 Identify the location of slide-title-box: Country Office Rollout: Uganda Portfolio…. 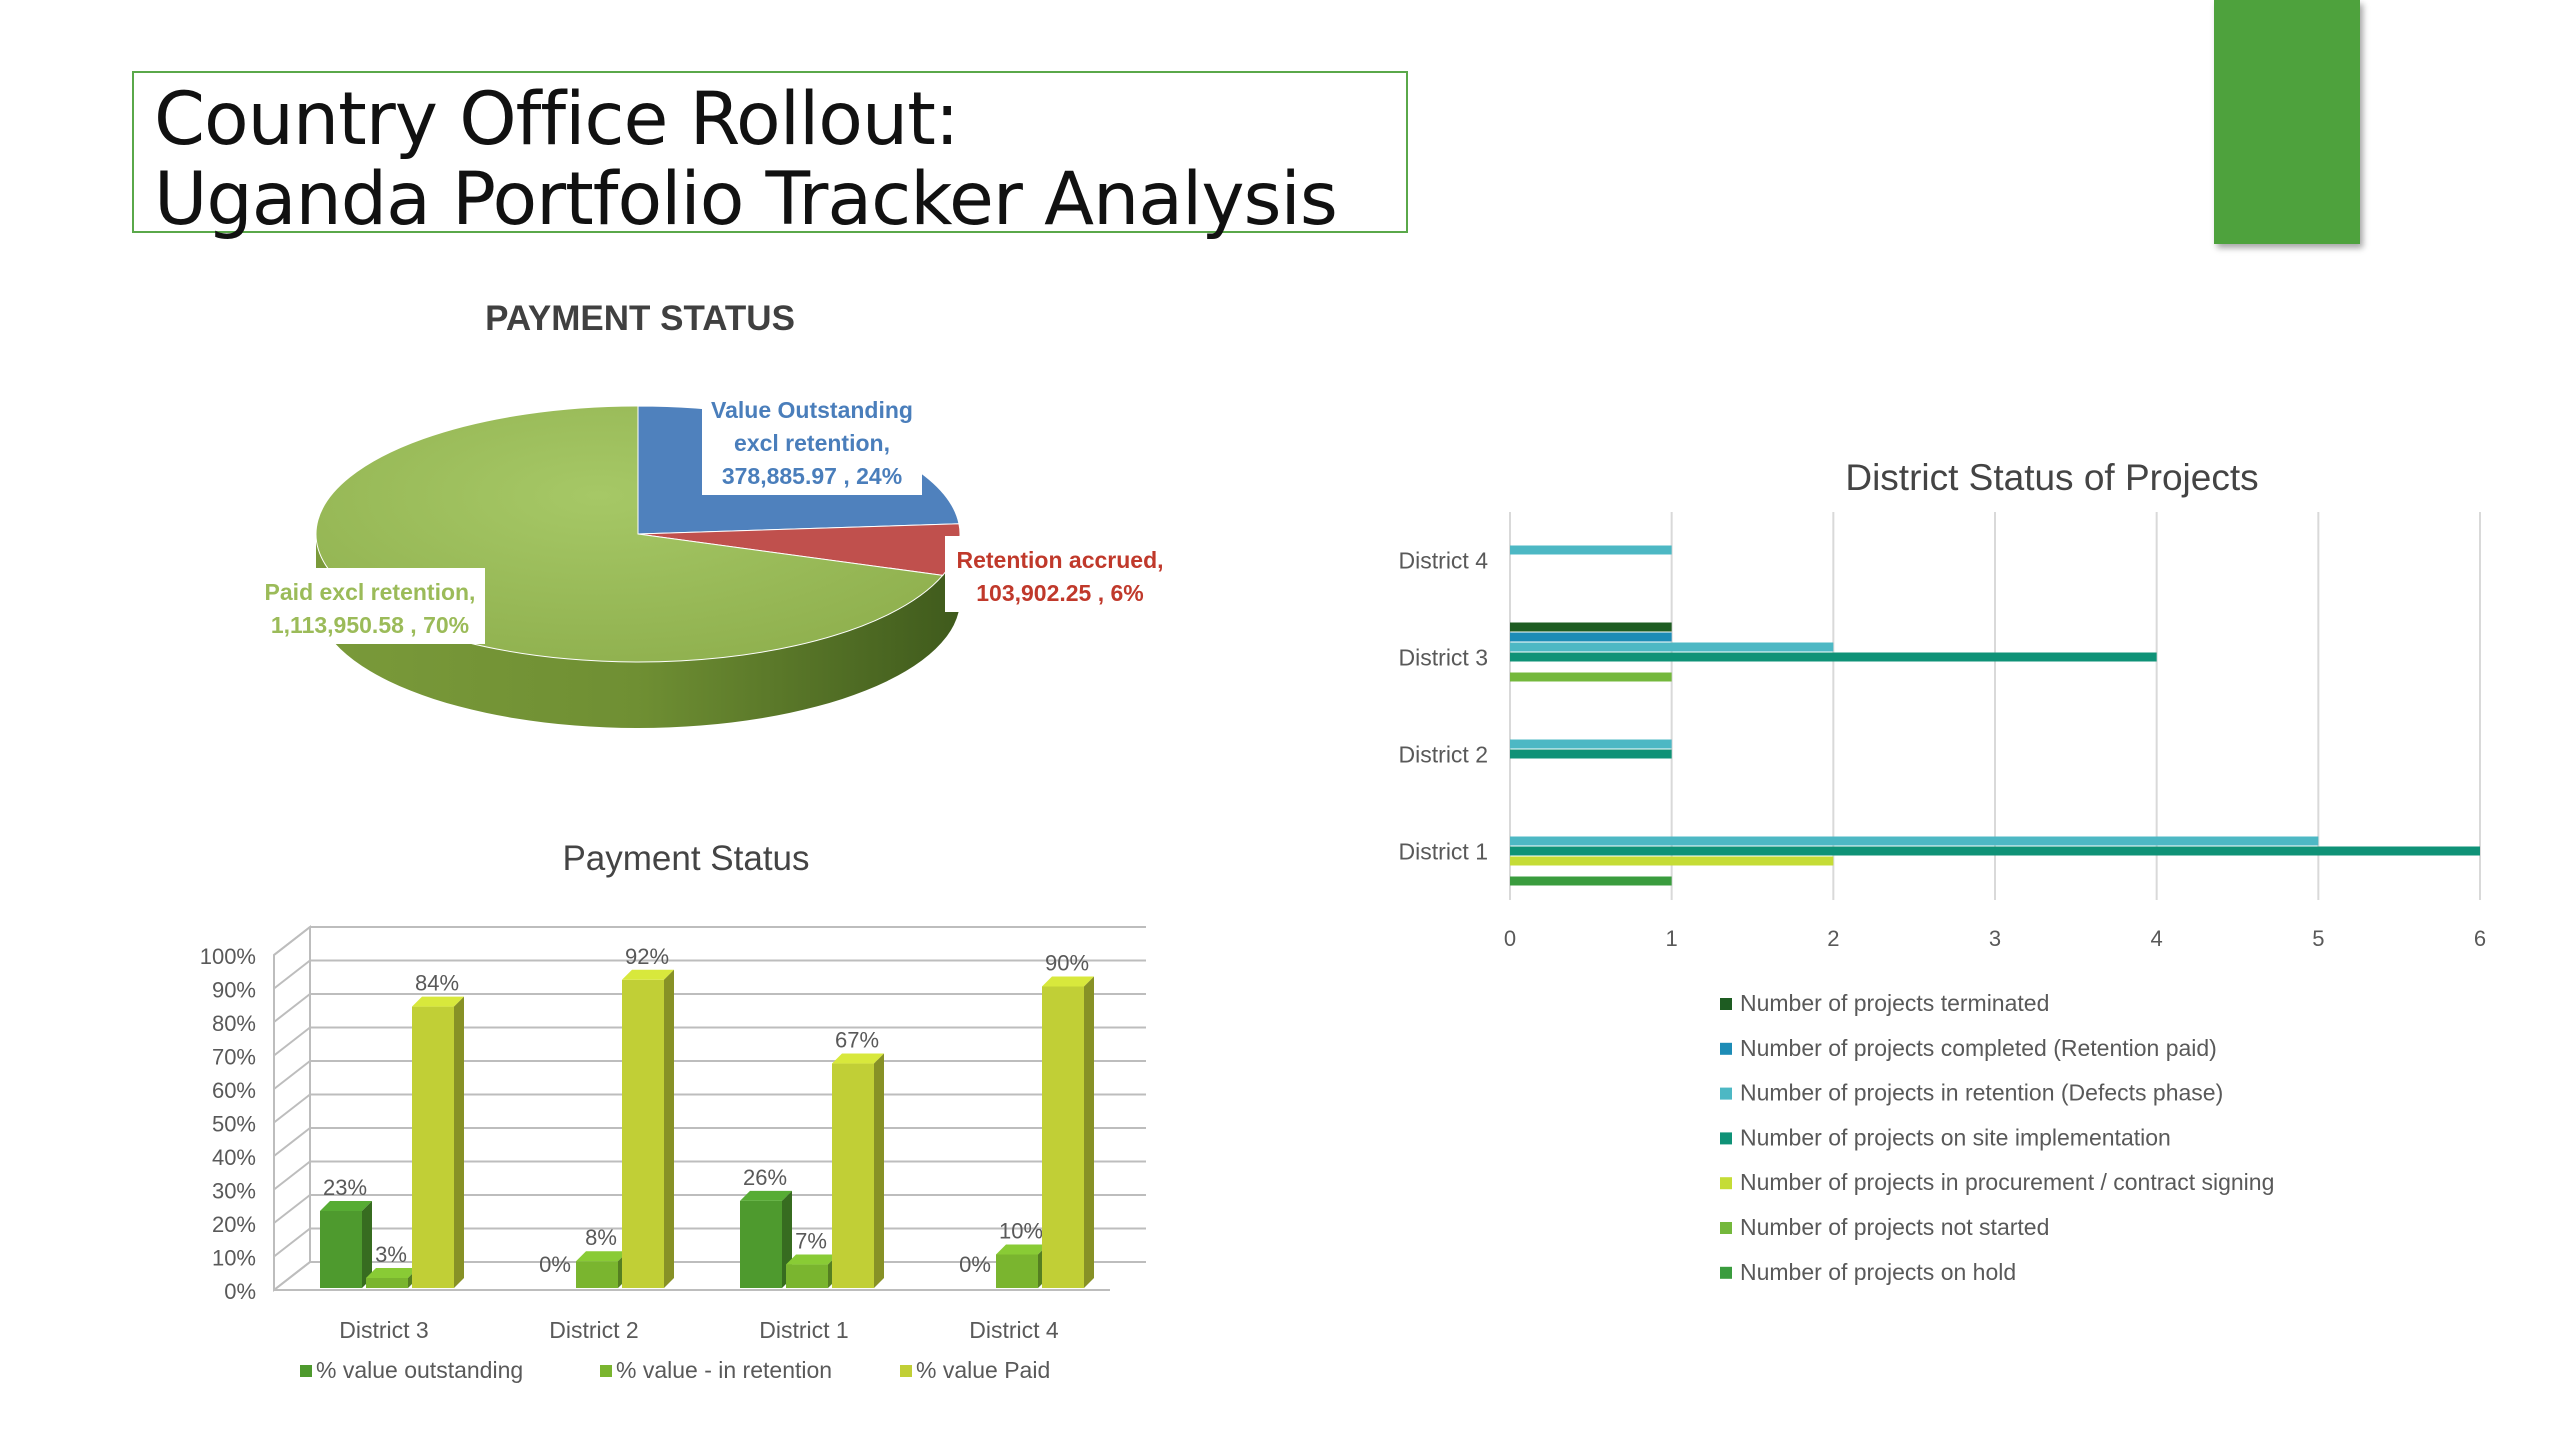
(770, 156).